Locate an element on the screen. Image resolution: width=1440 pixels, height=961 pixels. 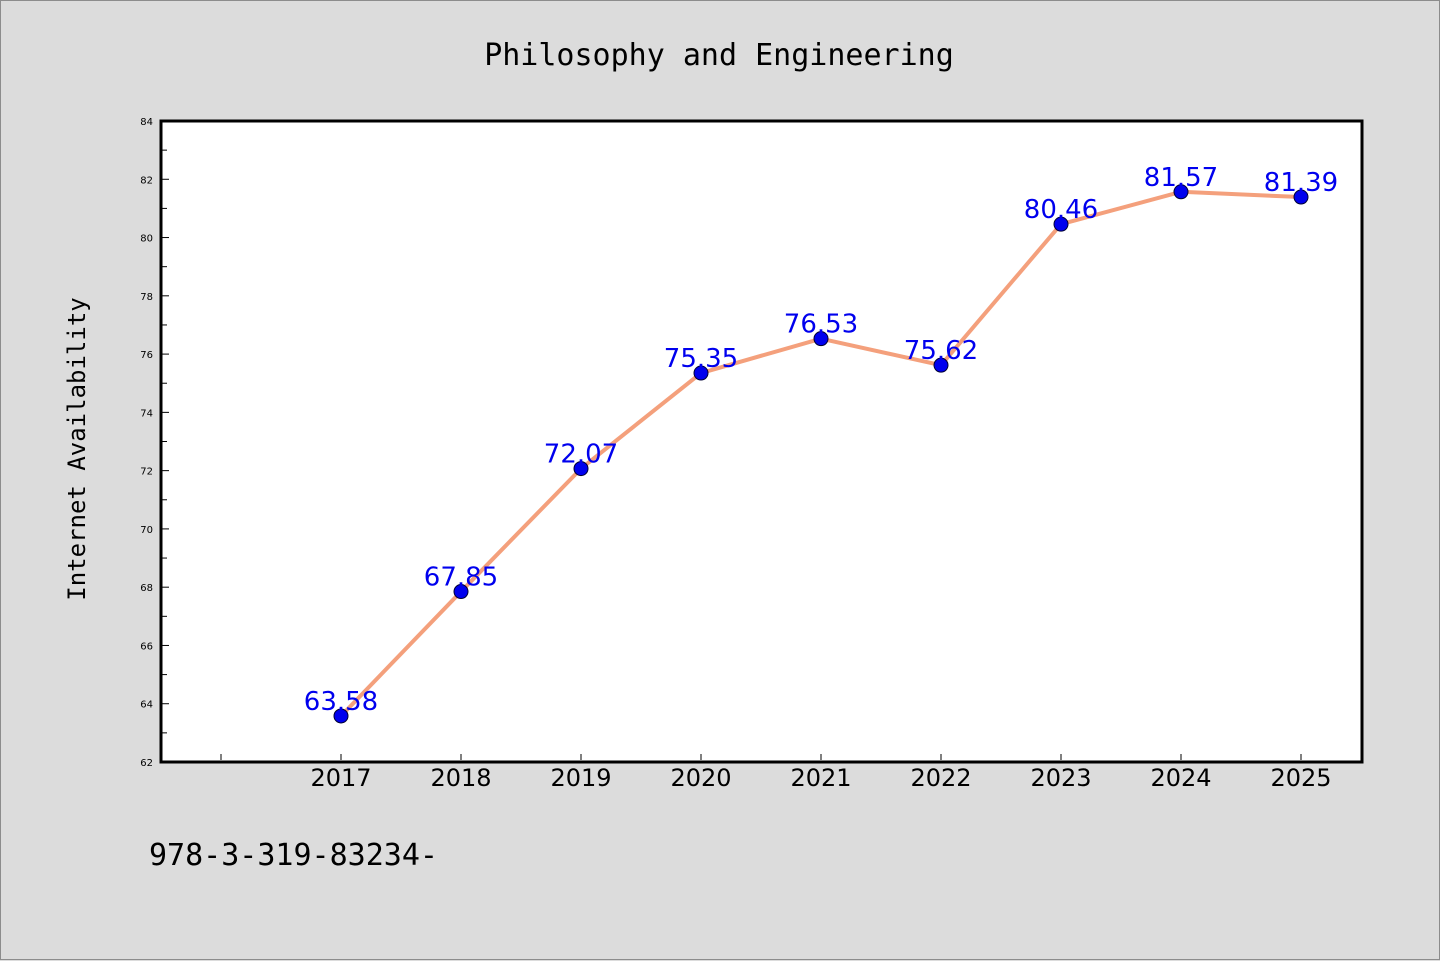
data-label: 72.07 is located at coordinates (581, 455).